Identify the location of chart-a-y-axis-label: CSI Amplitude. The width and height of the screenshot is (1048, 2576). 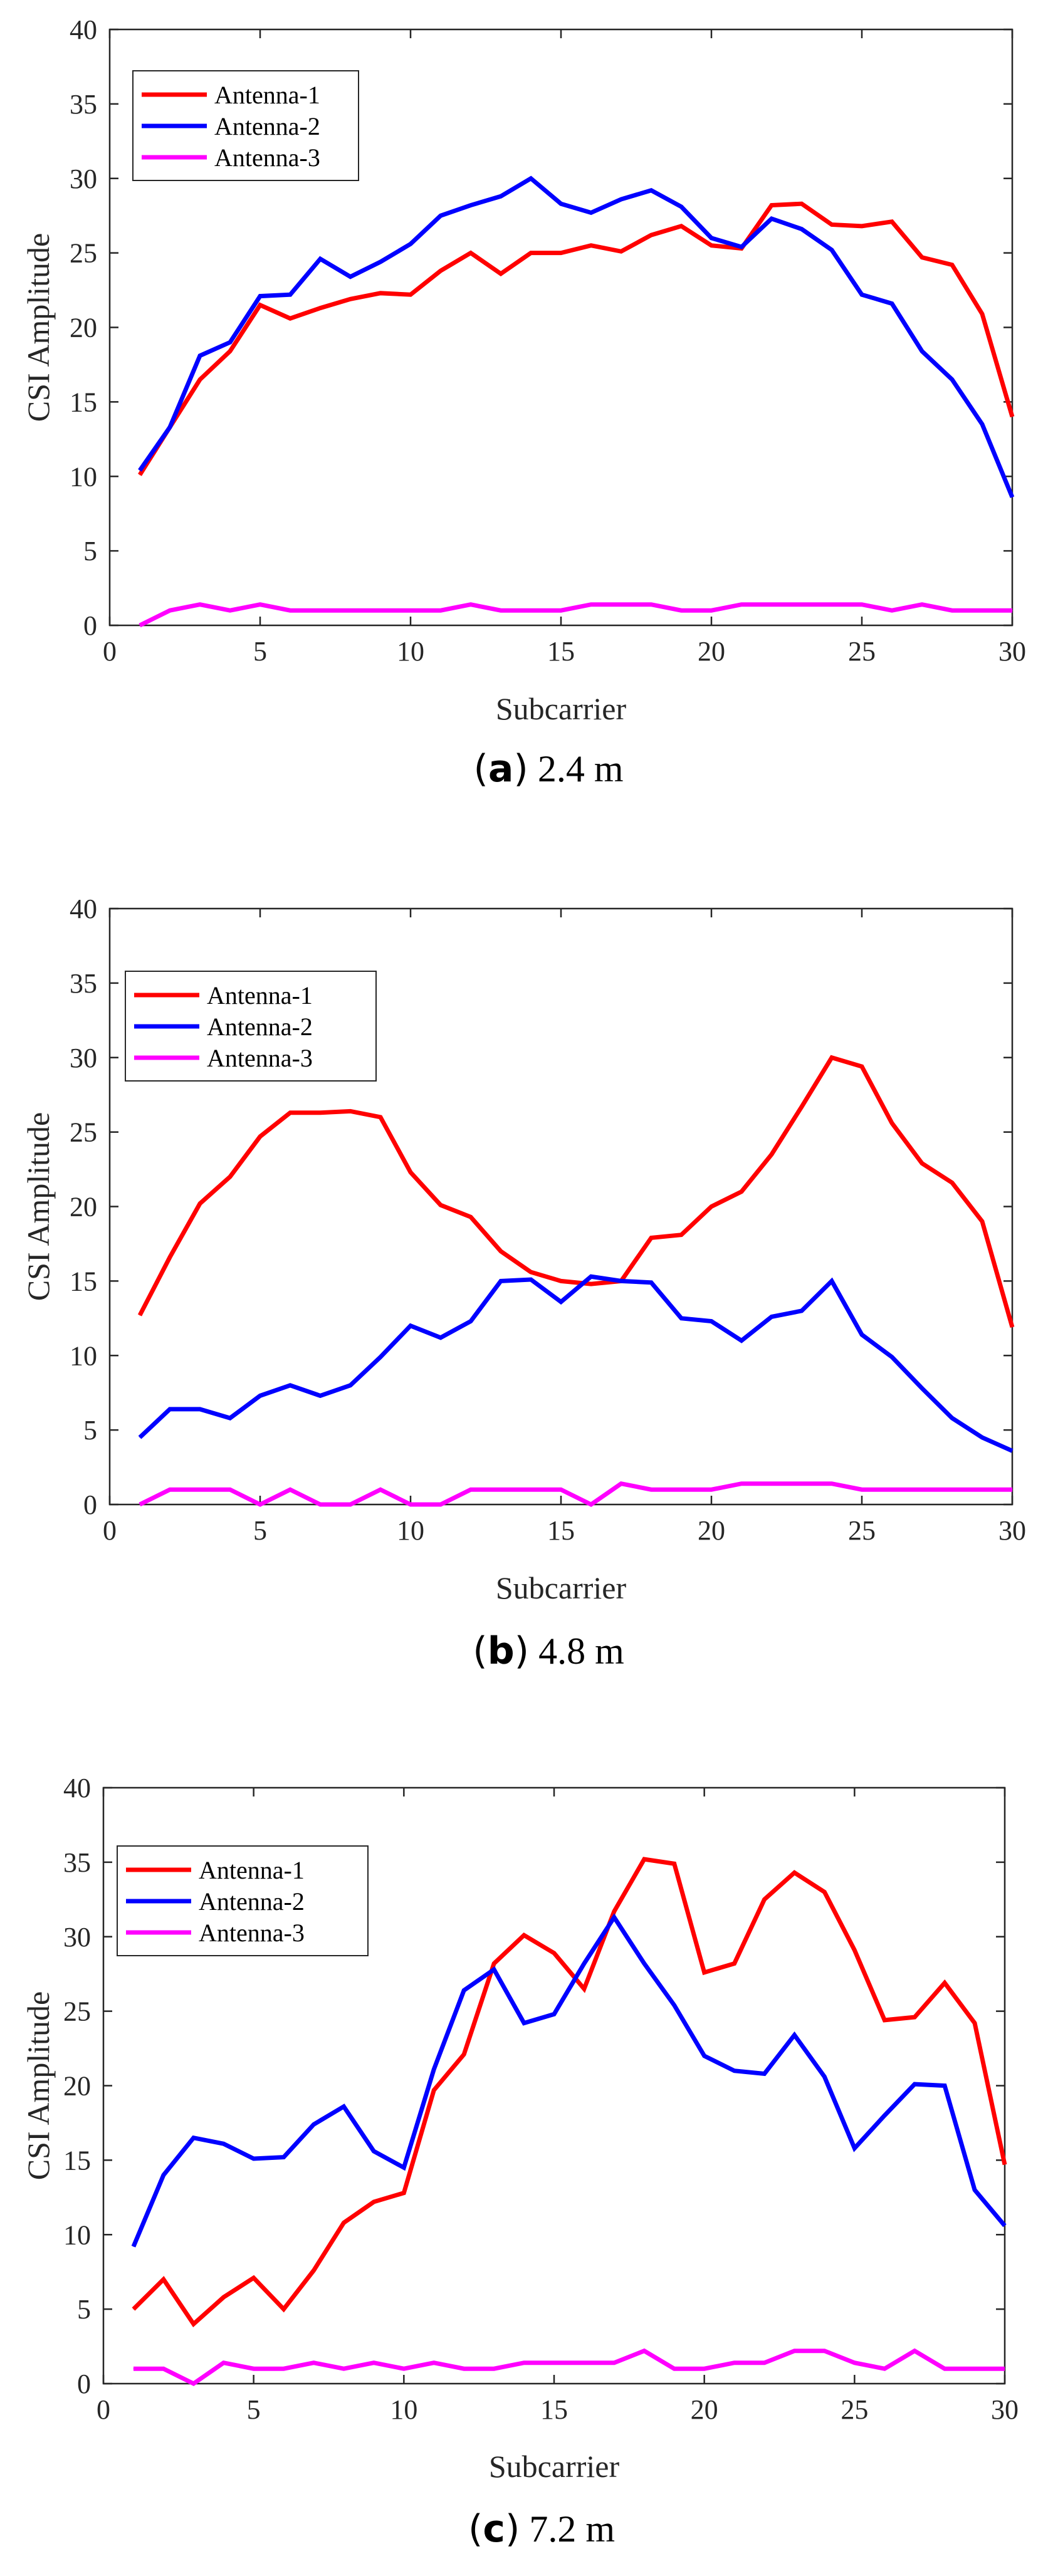
(39, 327).